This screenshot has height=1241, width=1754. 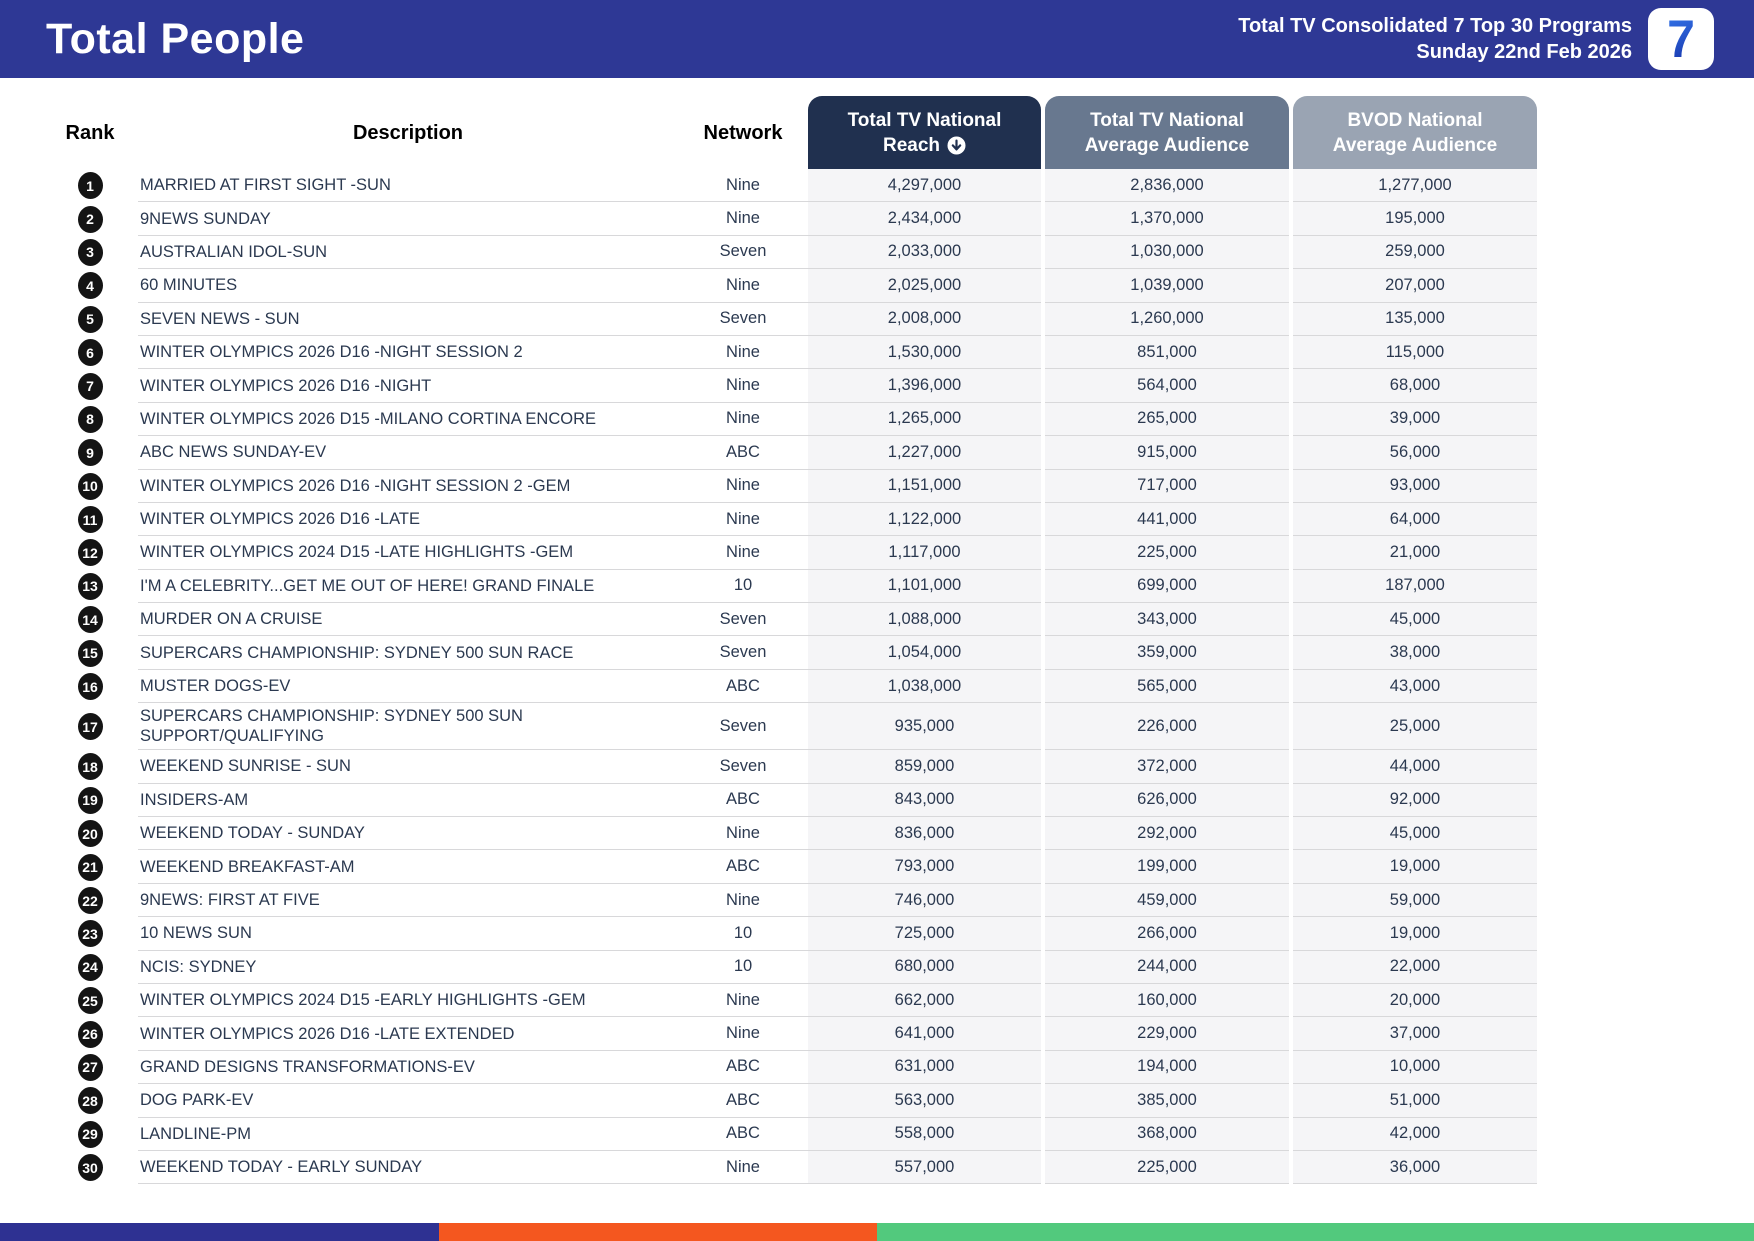 I want to click on total-tv-reach-cell: 836,000, so click(x=924, y=834).